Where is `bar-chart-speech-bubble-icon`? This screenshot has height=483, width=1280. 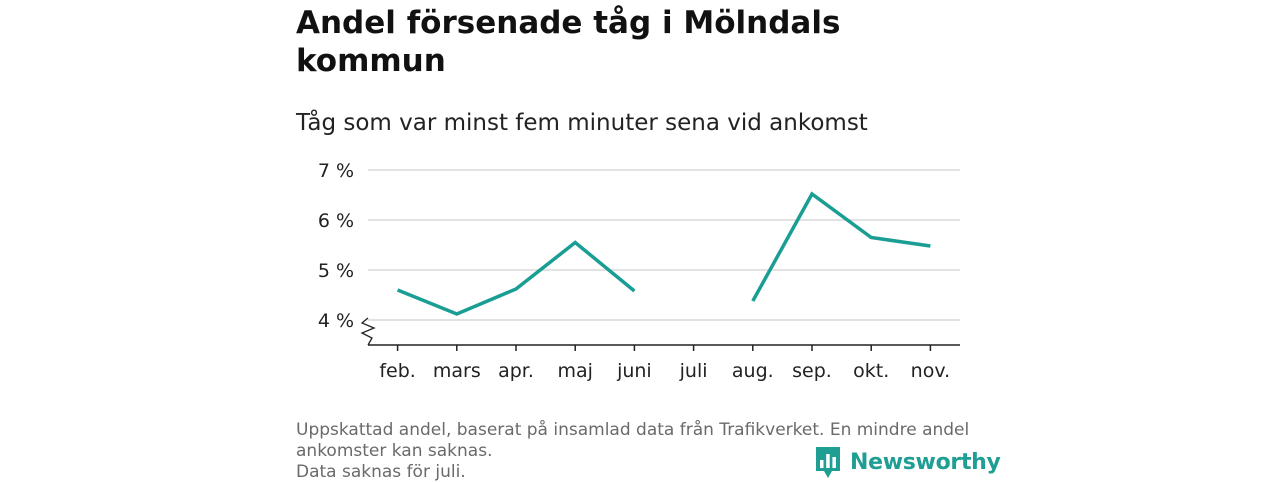
bar-chart-speech-bubble-icon is located at coordinates (828, 462).